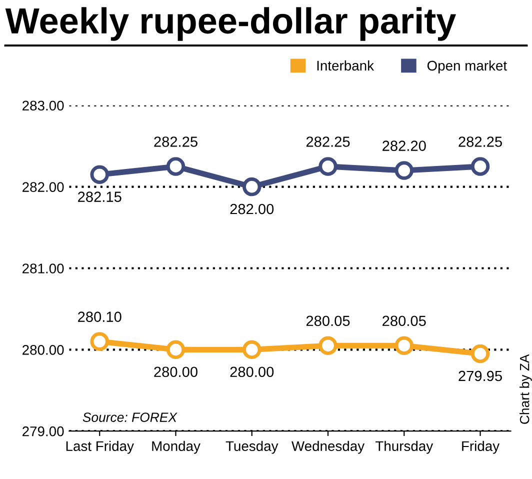 Image resolution: width=532 pixels, height=479 pixels. I want to click on legend-label: Open market, so click(467, 67).